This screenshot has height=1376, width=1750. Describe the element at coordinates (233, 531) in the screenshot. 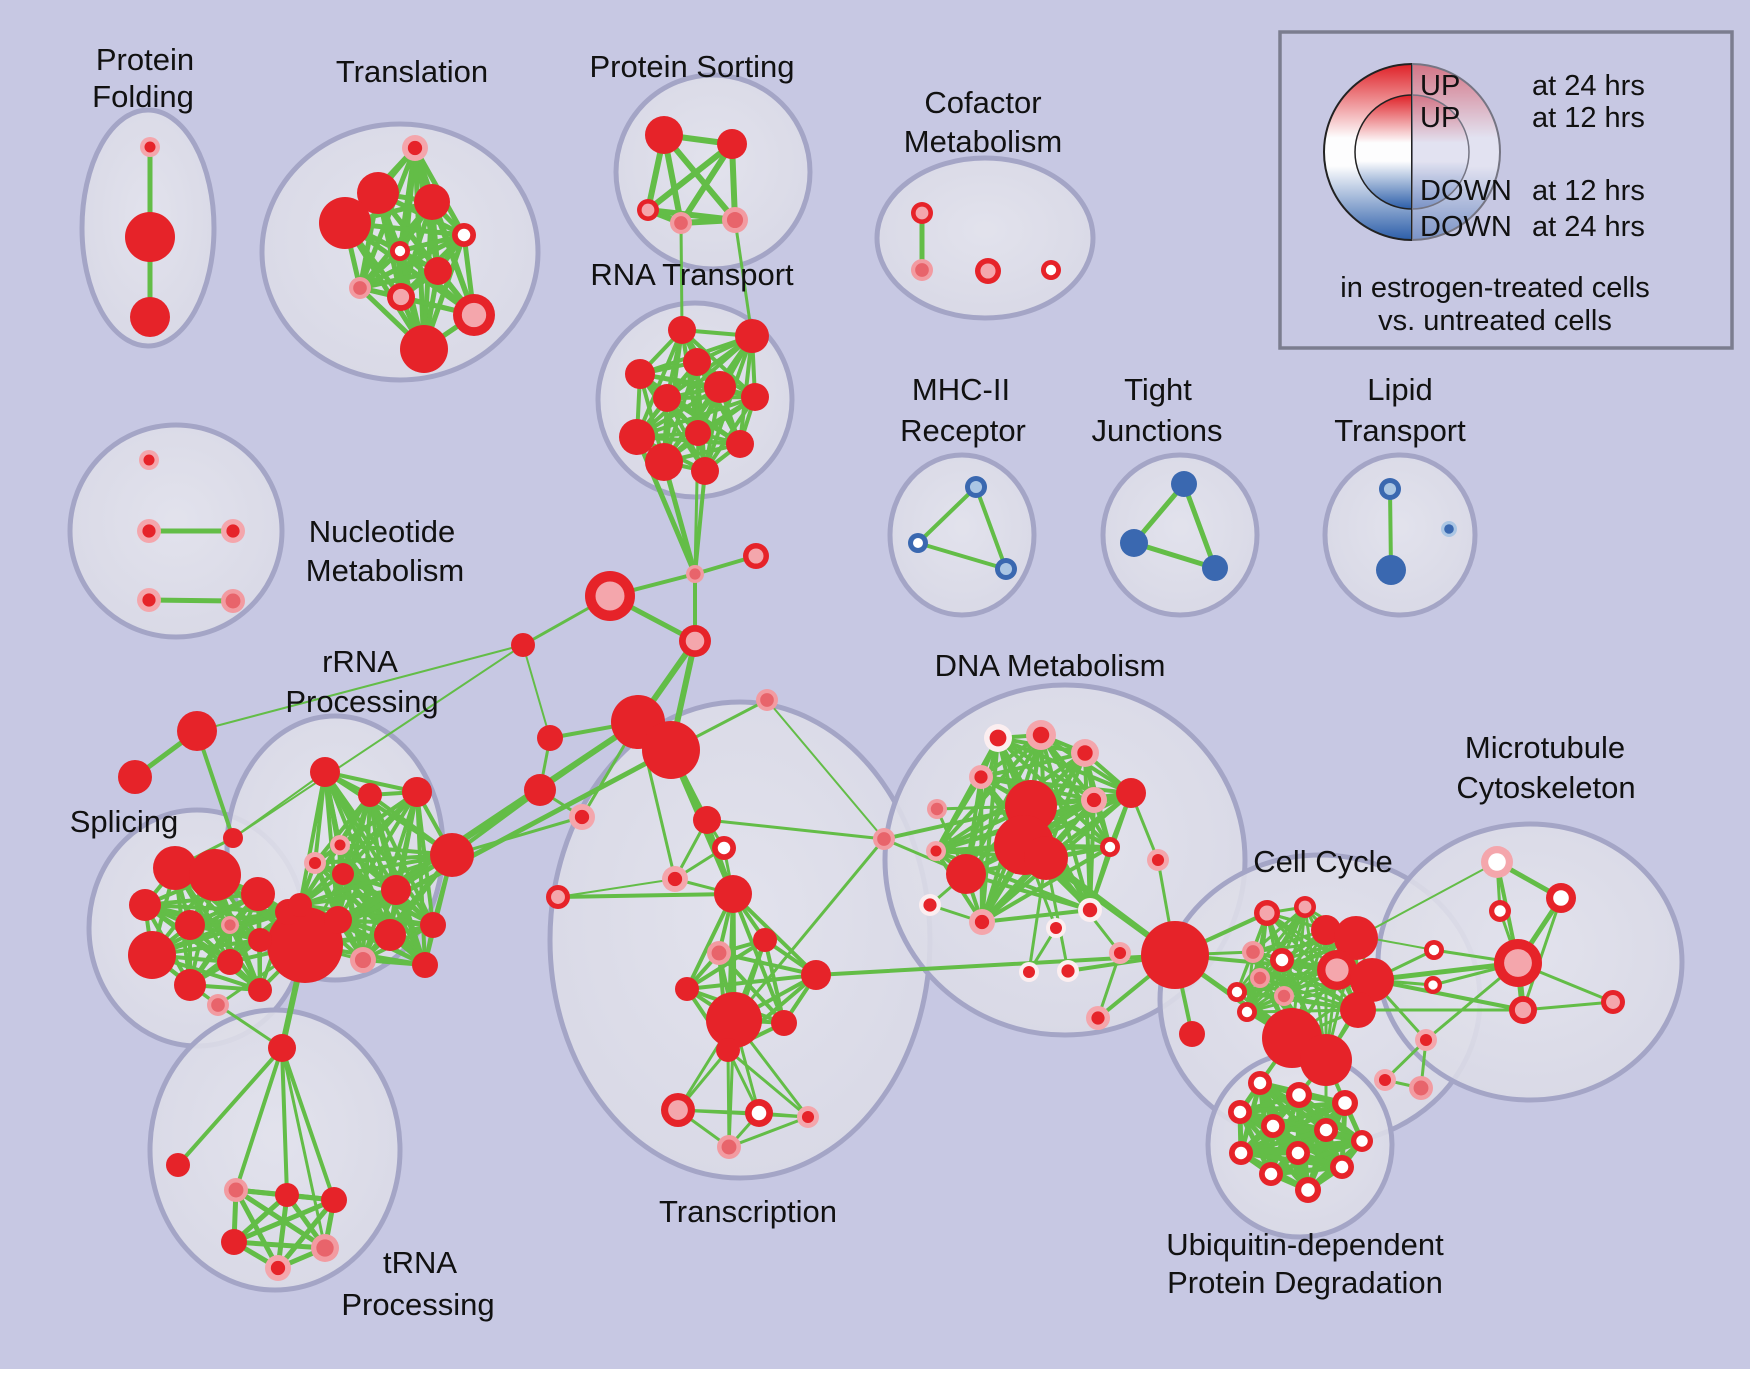

I see `node-nm3` at that location.